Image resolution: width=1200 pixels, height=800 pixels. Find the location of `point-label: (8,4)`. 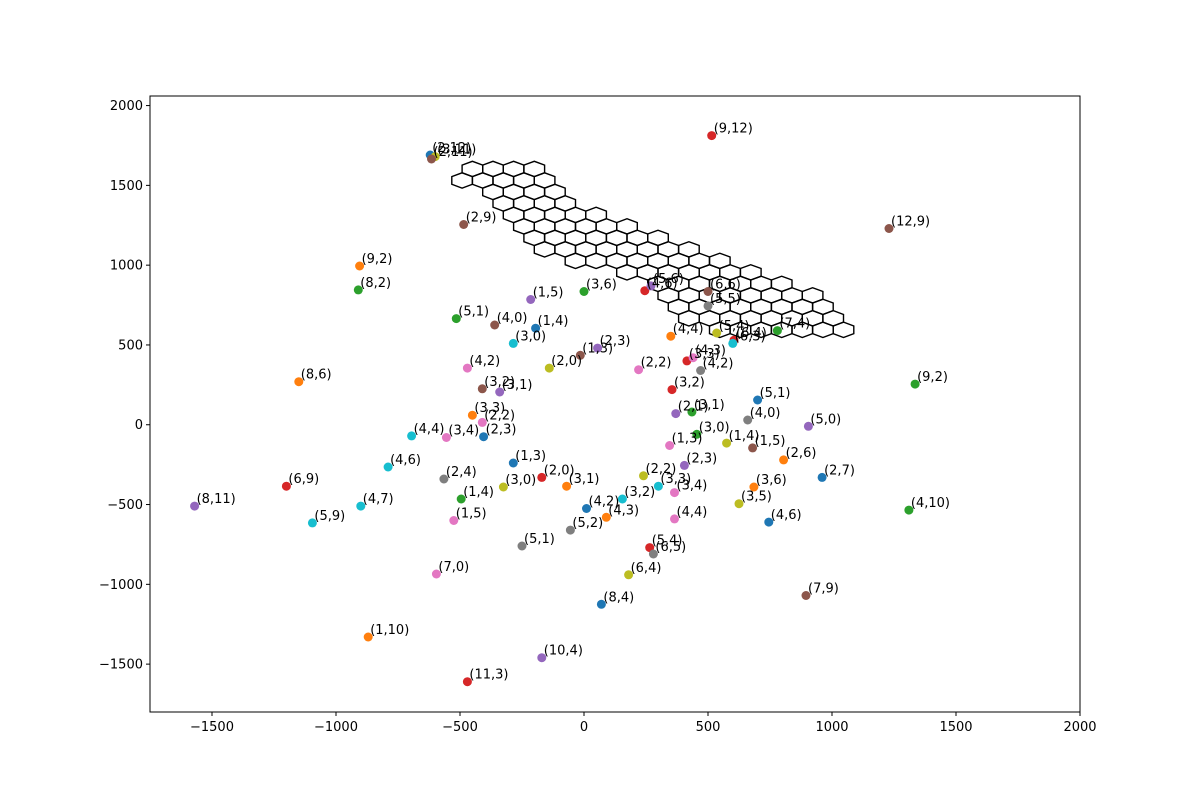

point-label: (8,4) is located at coordinates (618, 597).